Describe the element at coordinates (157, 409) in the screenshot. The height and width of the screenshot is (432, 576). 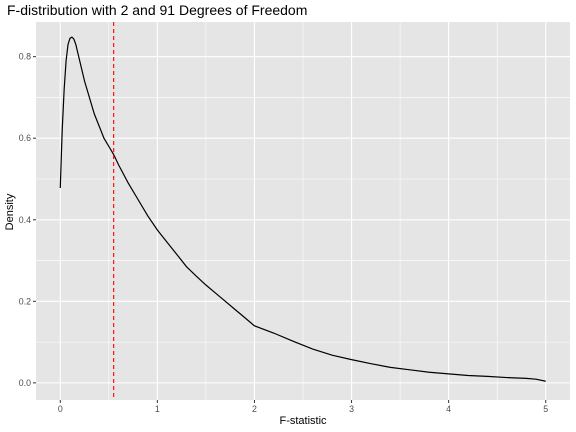
I see `x-tick-label: 1` at that location.